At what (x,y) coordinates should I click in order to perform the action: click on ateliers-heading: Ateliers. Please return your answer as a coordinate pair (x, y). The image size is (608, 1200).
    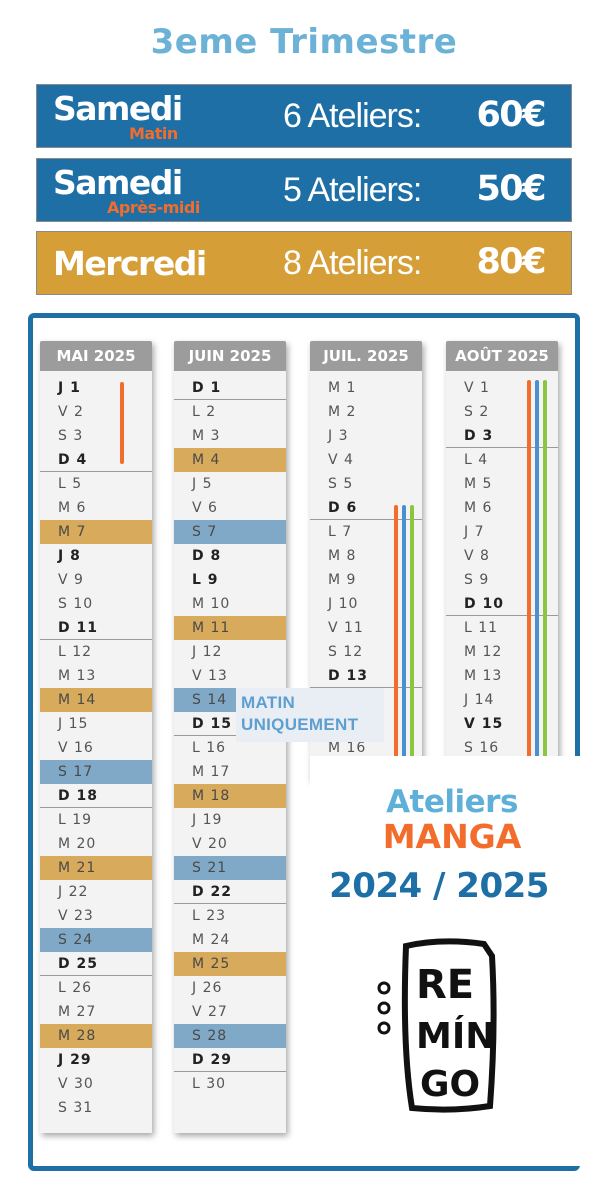
    Looking at the image, I should click on (452, 802).